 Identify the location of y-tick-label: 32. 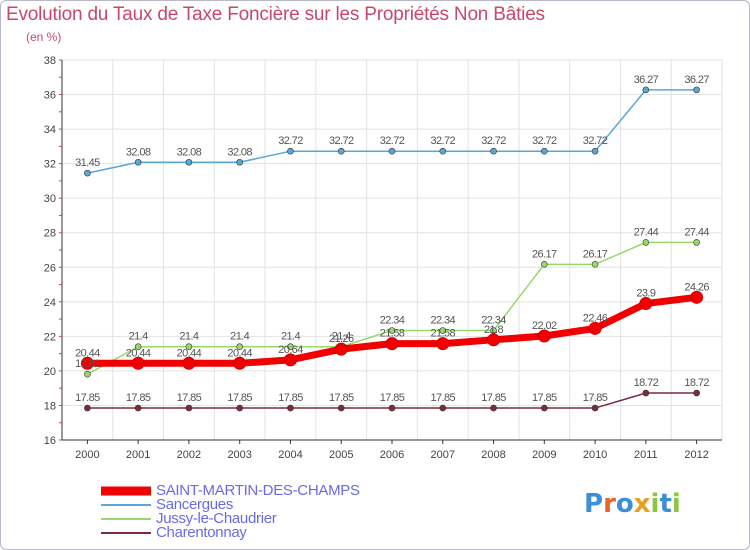
(50, 165).